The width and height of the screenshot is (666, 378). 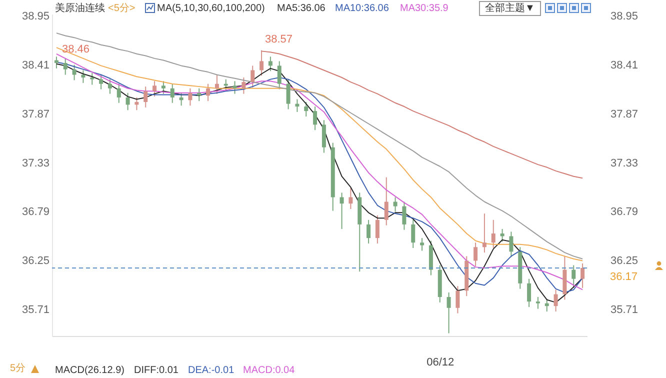 I want to click on y-tick-label: 38.95, so click(x=36, y=16).